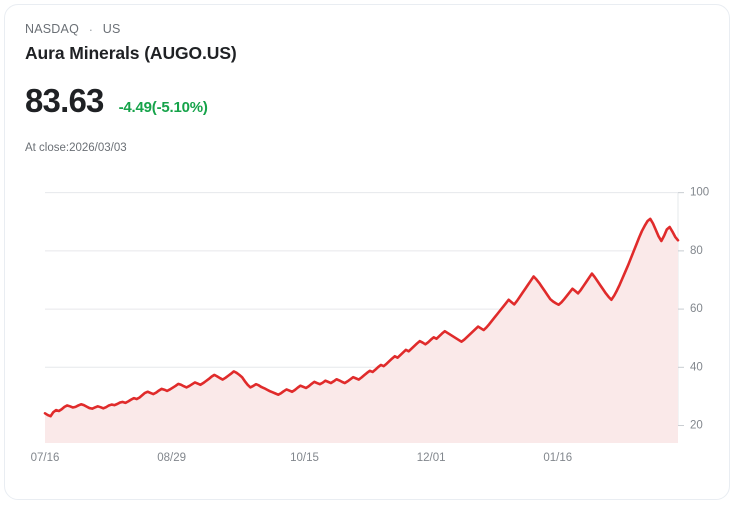 The width and height of the screenshot is (736, 508). I want to click on y-axis-label: 80, so click(696, 251).